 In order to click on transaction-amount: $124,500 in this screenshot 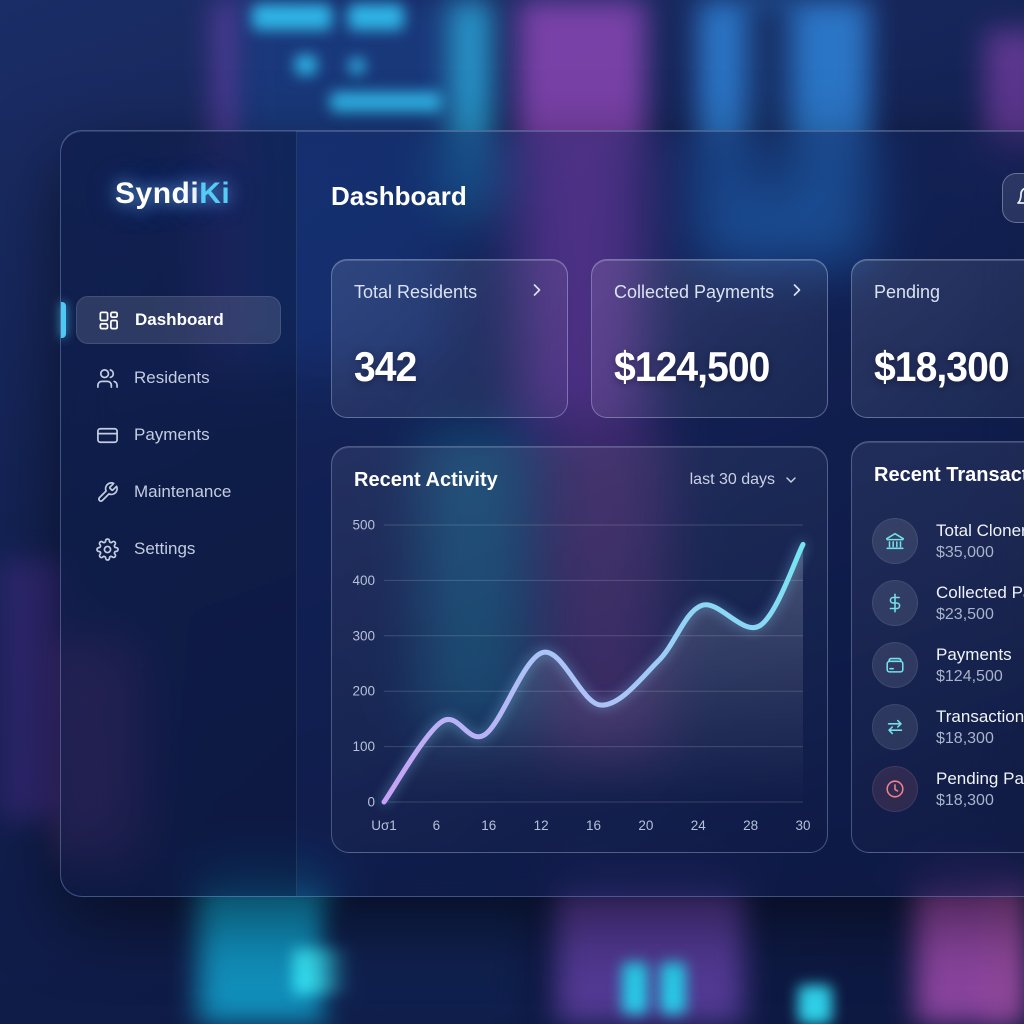, I will do `click(969, 676)`.